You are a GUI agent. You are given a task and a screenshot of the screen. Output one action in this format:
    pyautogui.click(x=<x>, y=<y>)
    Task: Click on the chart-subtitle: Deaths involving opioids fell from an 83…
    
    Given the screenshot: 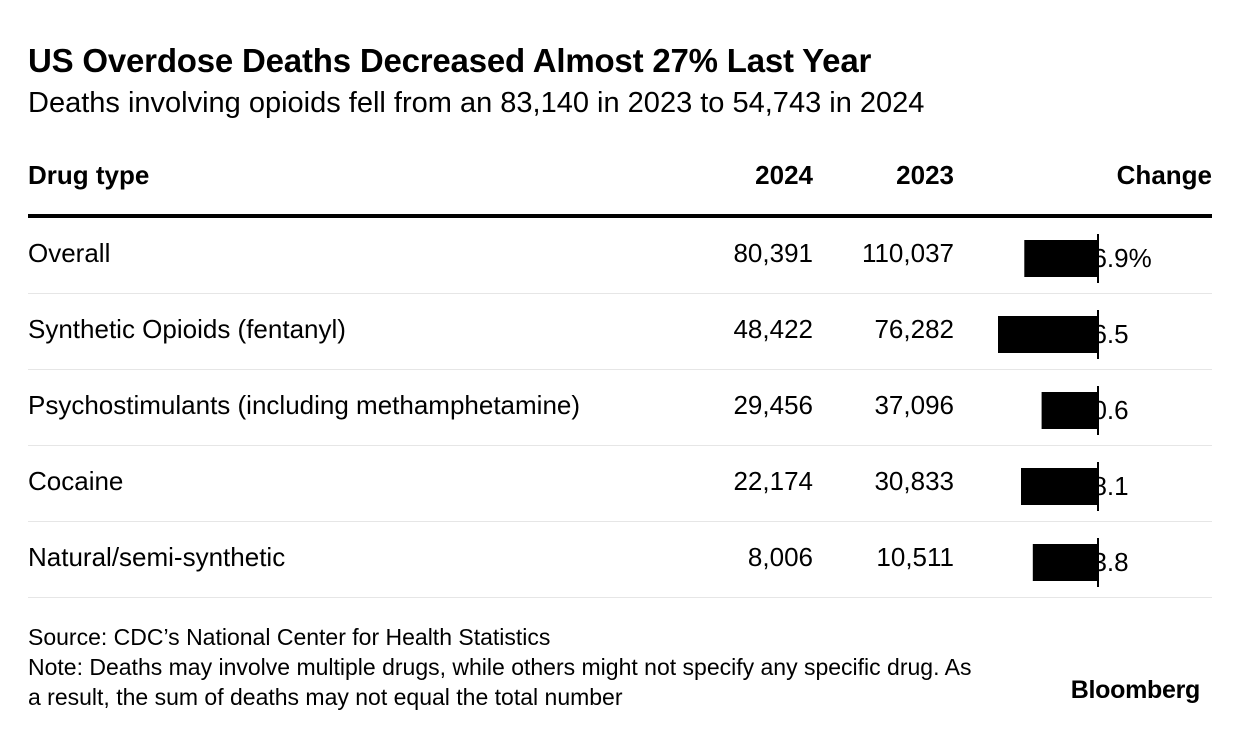 What is the action you would take?
    pyautogui.click(x=476, y=103)
    